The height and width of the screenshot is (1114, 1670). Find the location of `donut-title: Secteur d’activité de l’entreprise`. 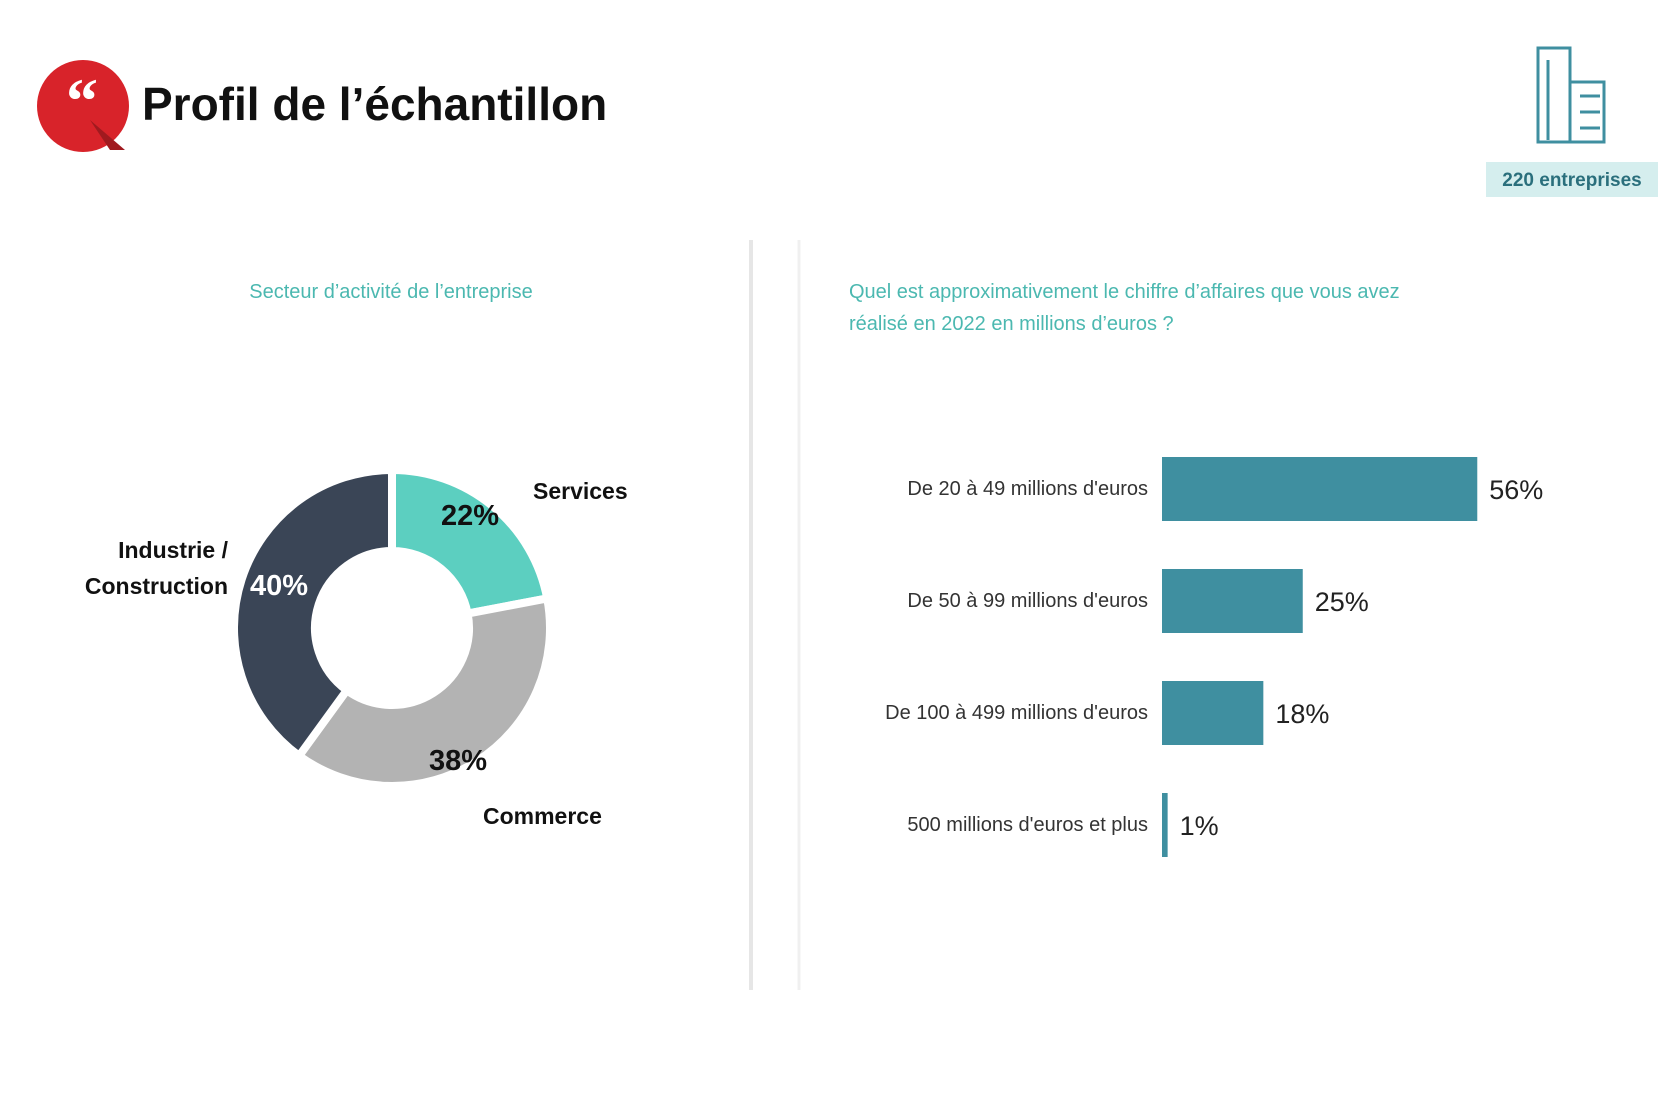

donut-title: Secteur d’activité de l’entreprise is located at coordinates (391, 292).